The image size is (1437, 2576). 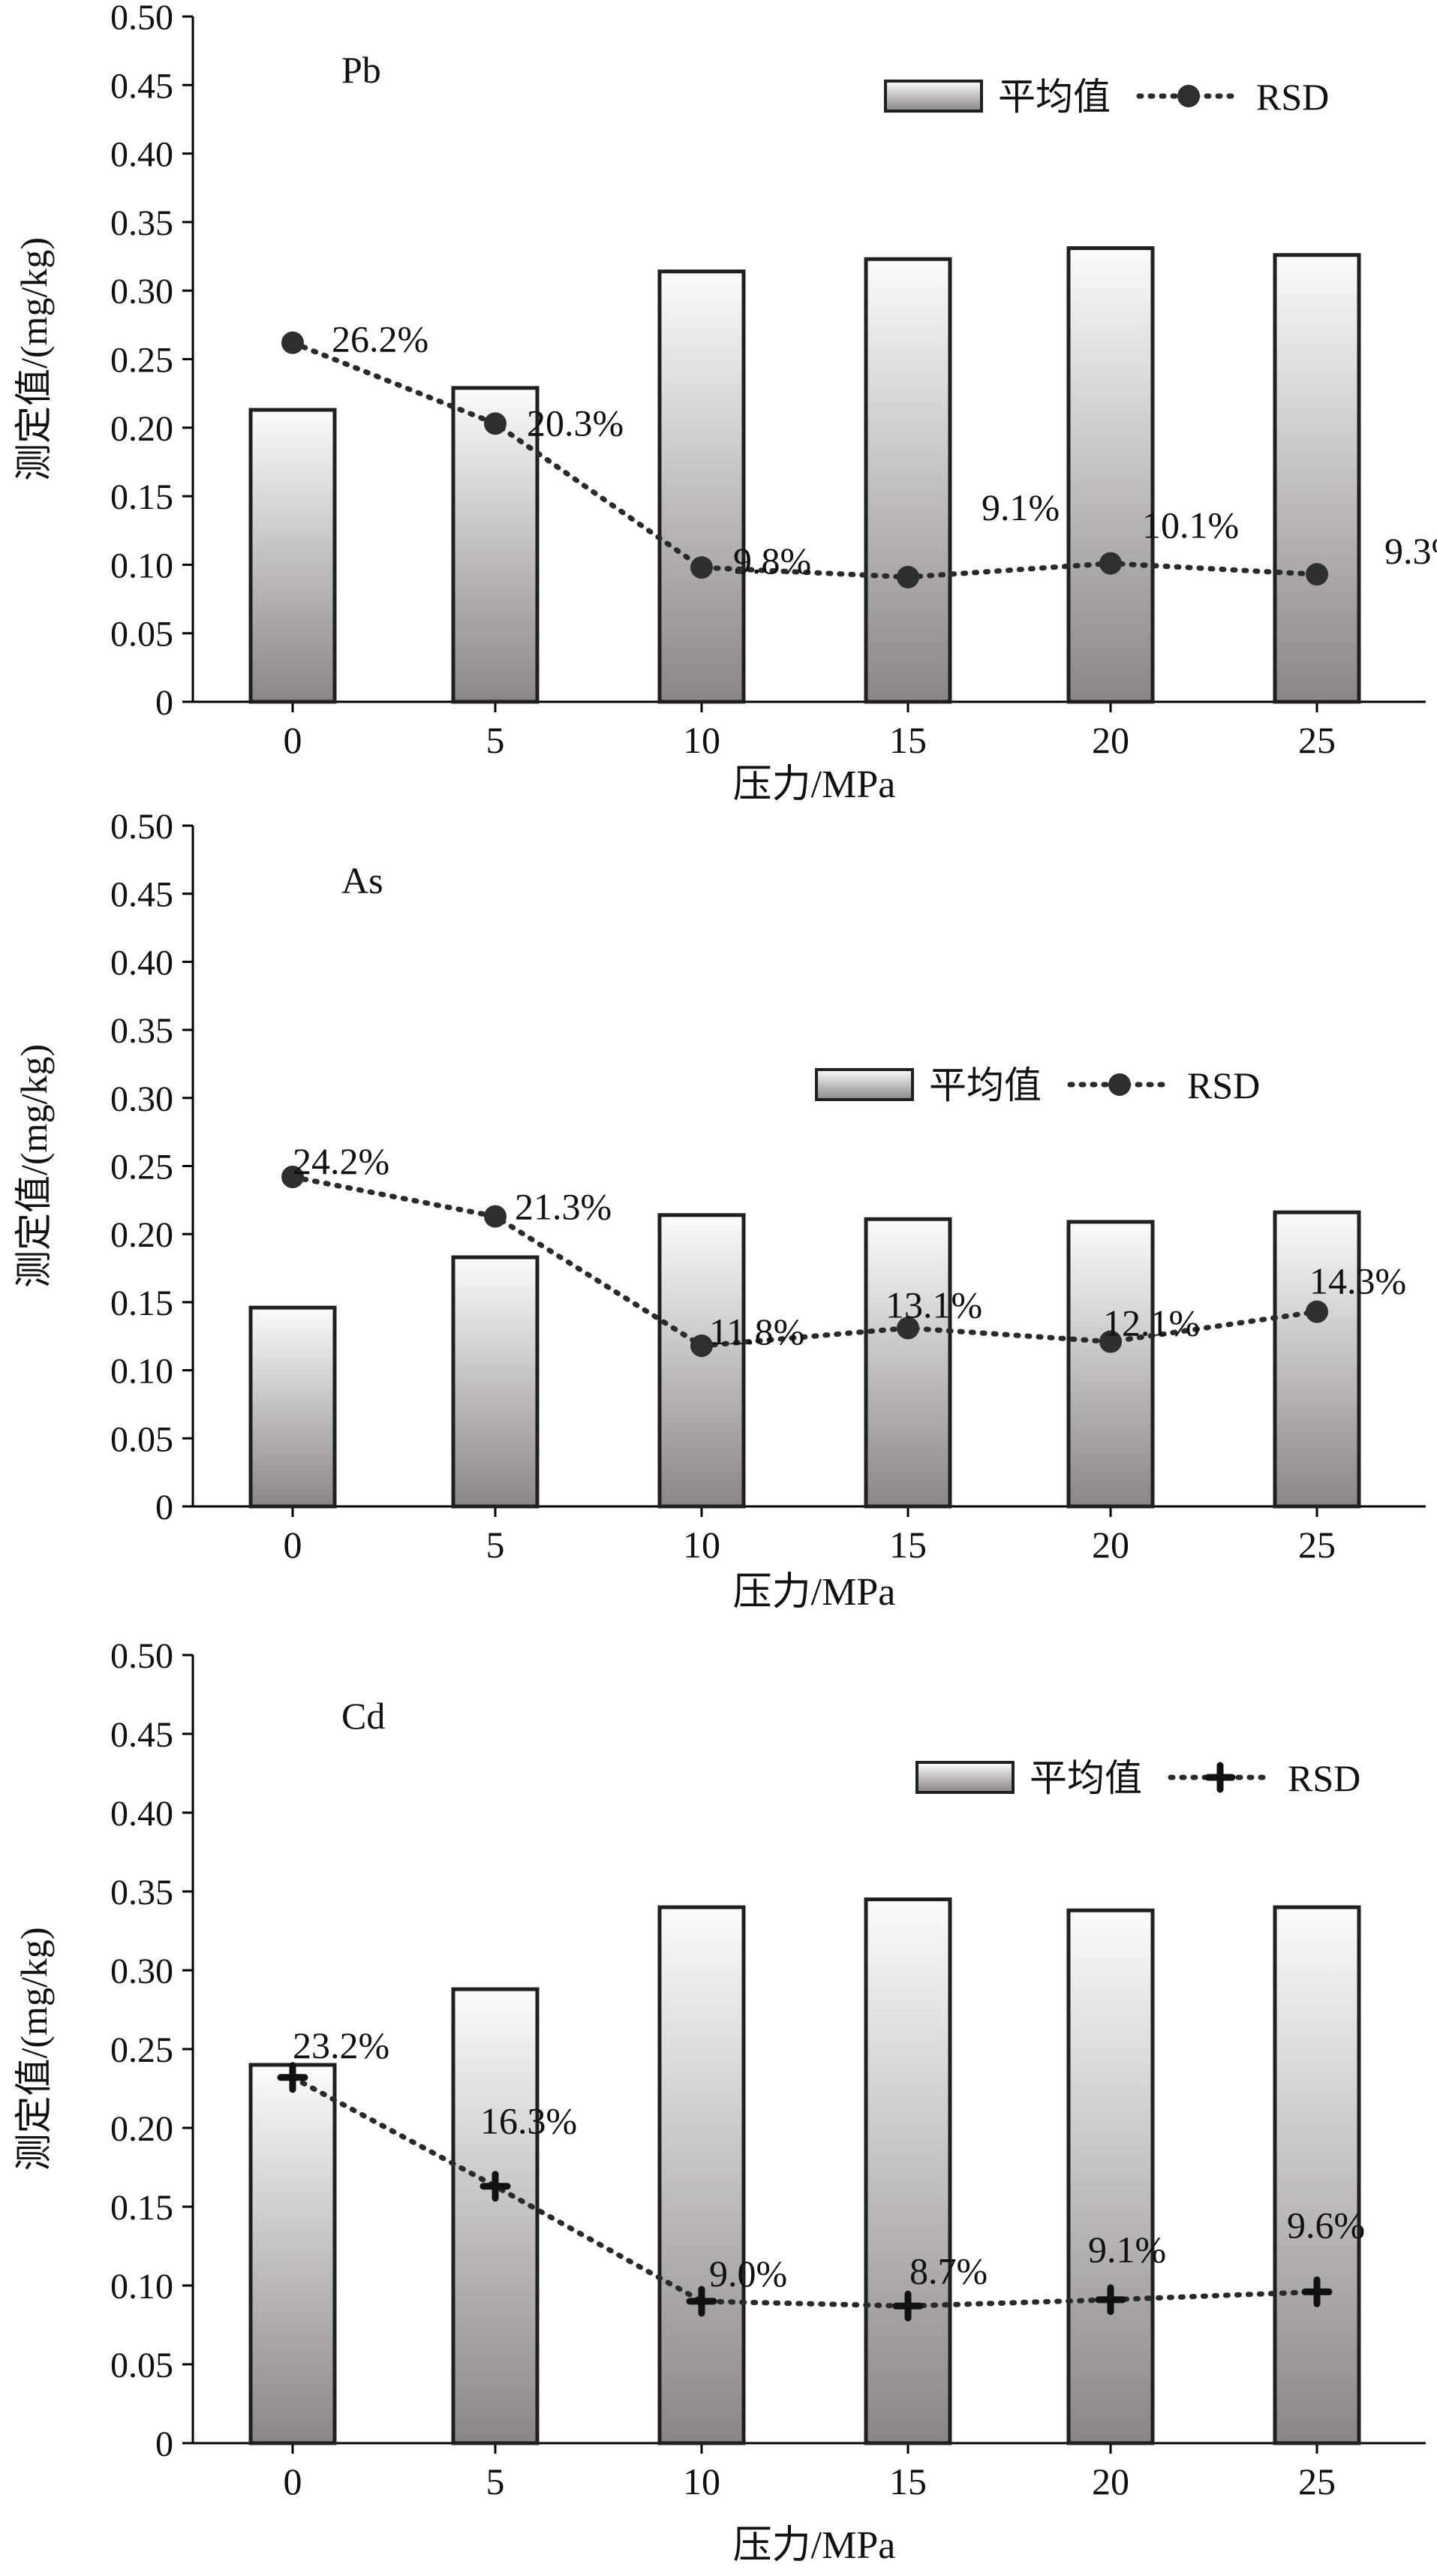 I want to click on legend: 平均值 RSD, so click(x=1037, y=1085).